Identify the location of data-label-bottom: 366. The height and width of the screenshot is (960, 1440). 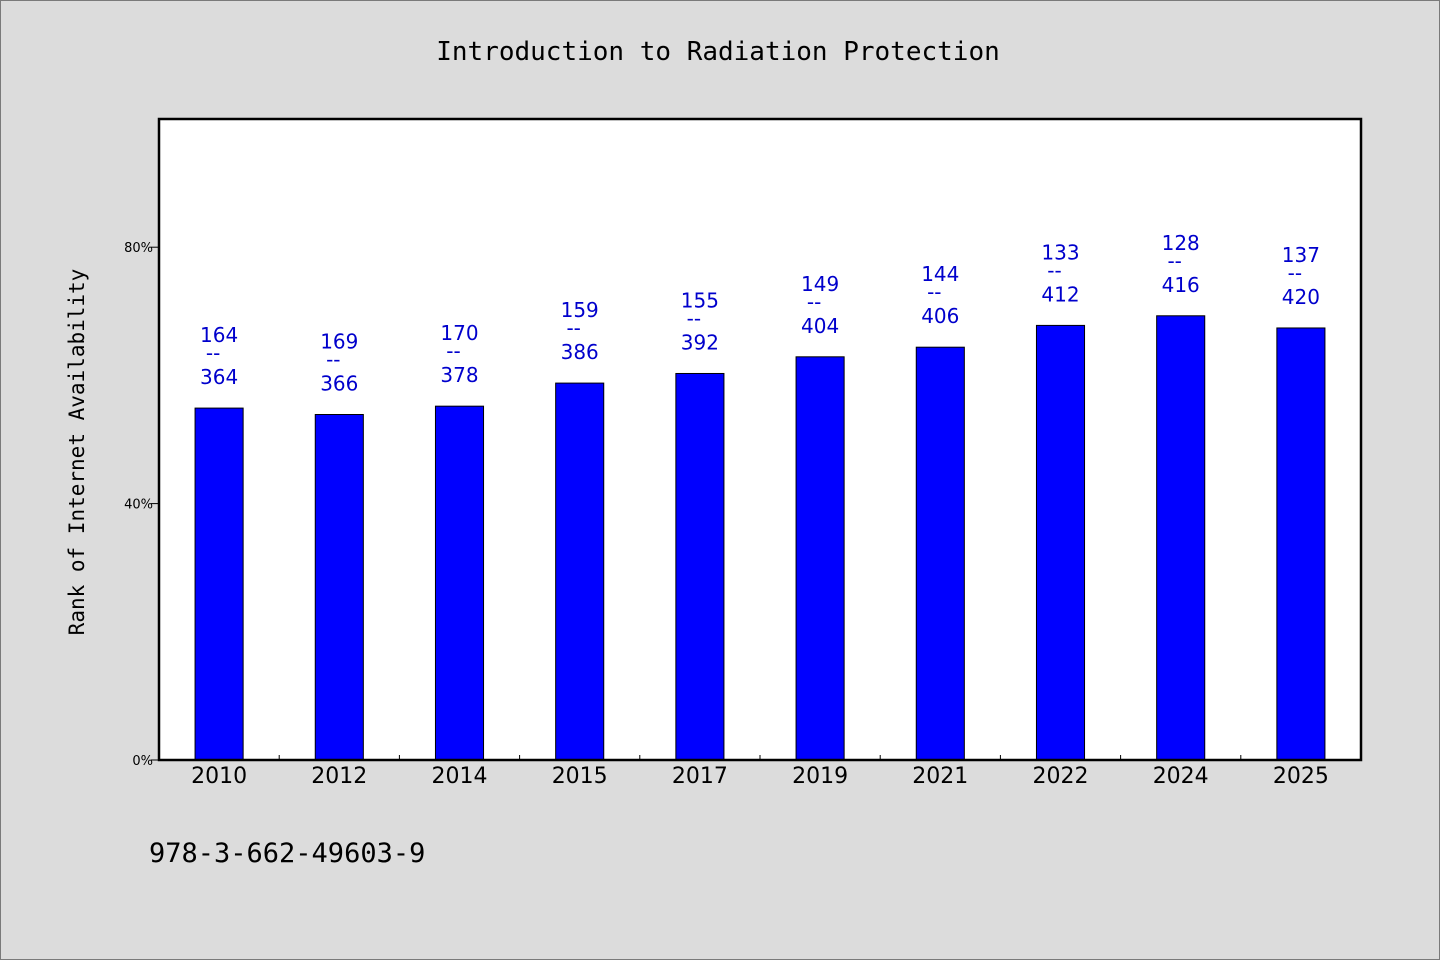
(339, 384).